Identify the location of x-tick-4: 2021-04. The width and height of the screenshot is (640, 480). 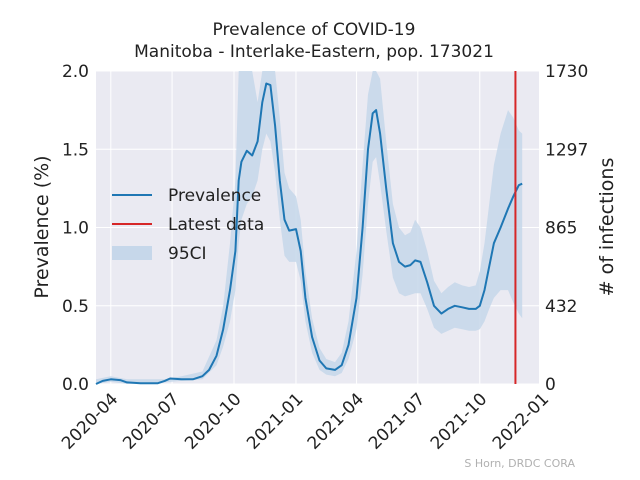
(336, 421).